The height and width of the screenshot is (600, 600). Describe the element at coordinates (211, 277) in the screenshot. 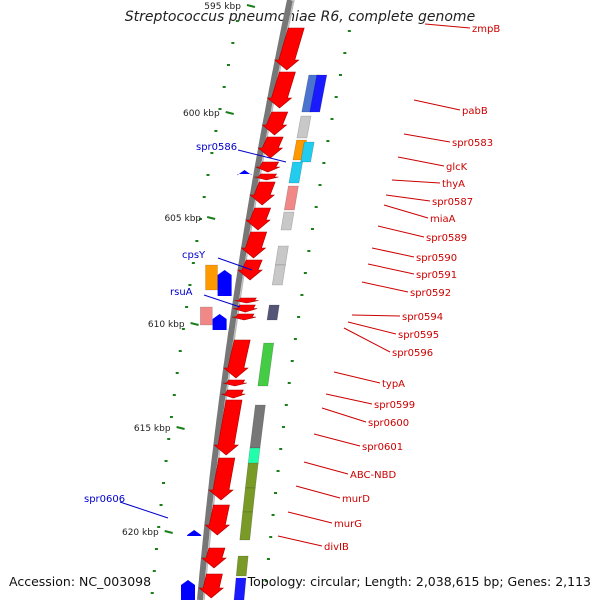

I see `left-category-block` at that location.